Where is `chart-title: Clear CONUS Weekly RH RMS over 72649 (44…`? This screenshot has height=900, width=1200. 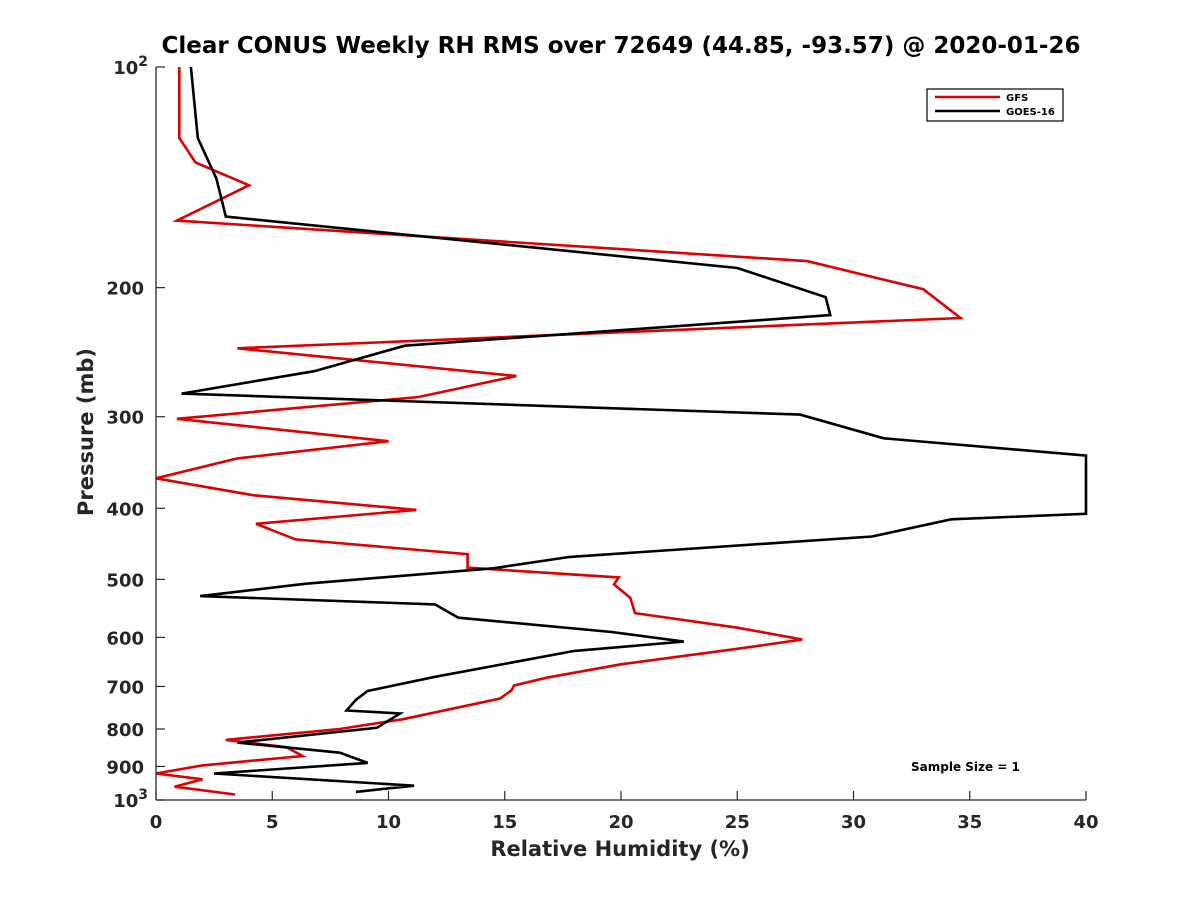
chart-title: Clear CONUS Weekly RH RMS over 72649 (44… is located at coordinates (621, 46).